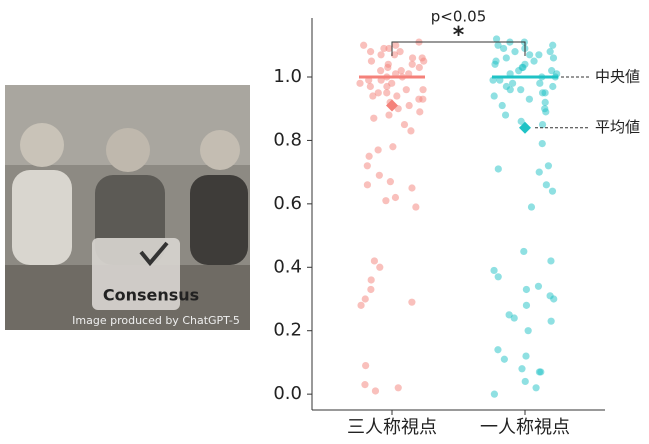 This screenshot has width=649, height=444. I want to click on person-head, so click(128, 150).